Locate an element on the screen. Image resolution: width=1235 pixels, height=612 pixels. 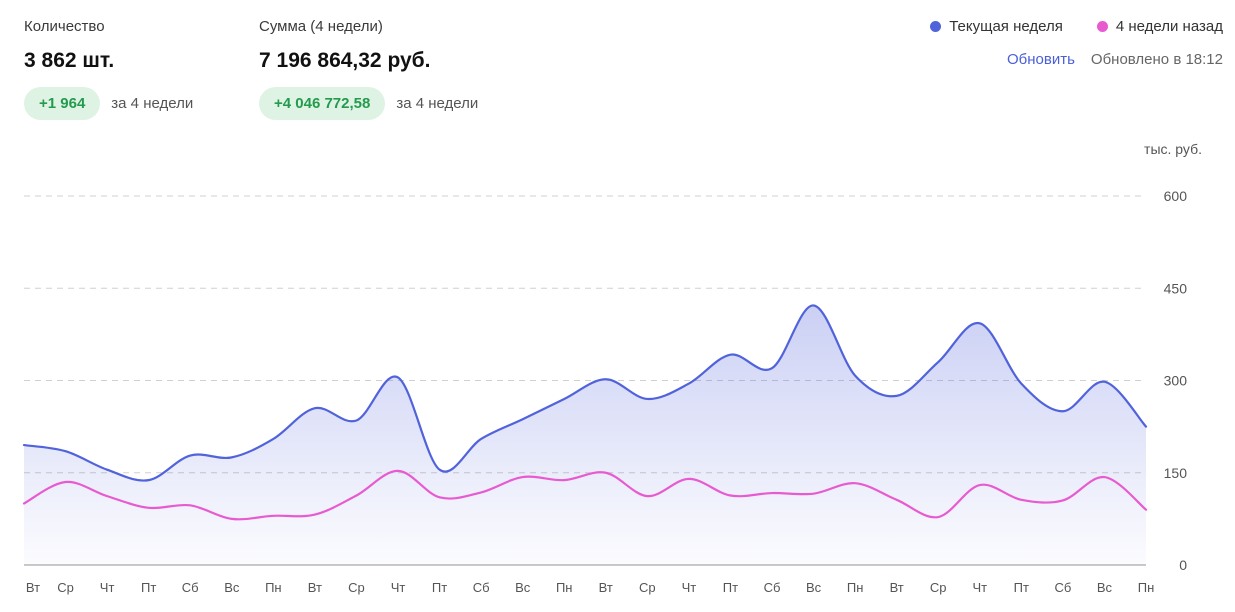
legend-past-label: 4 недели назад is located at coordinates (1169, 26).